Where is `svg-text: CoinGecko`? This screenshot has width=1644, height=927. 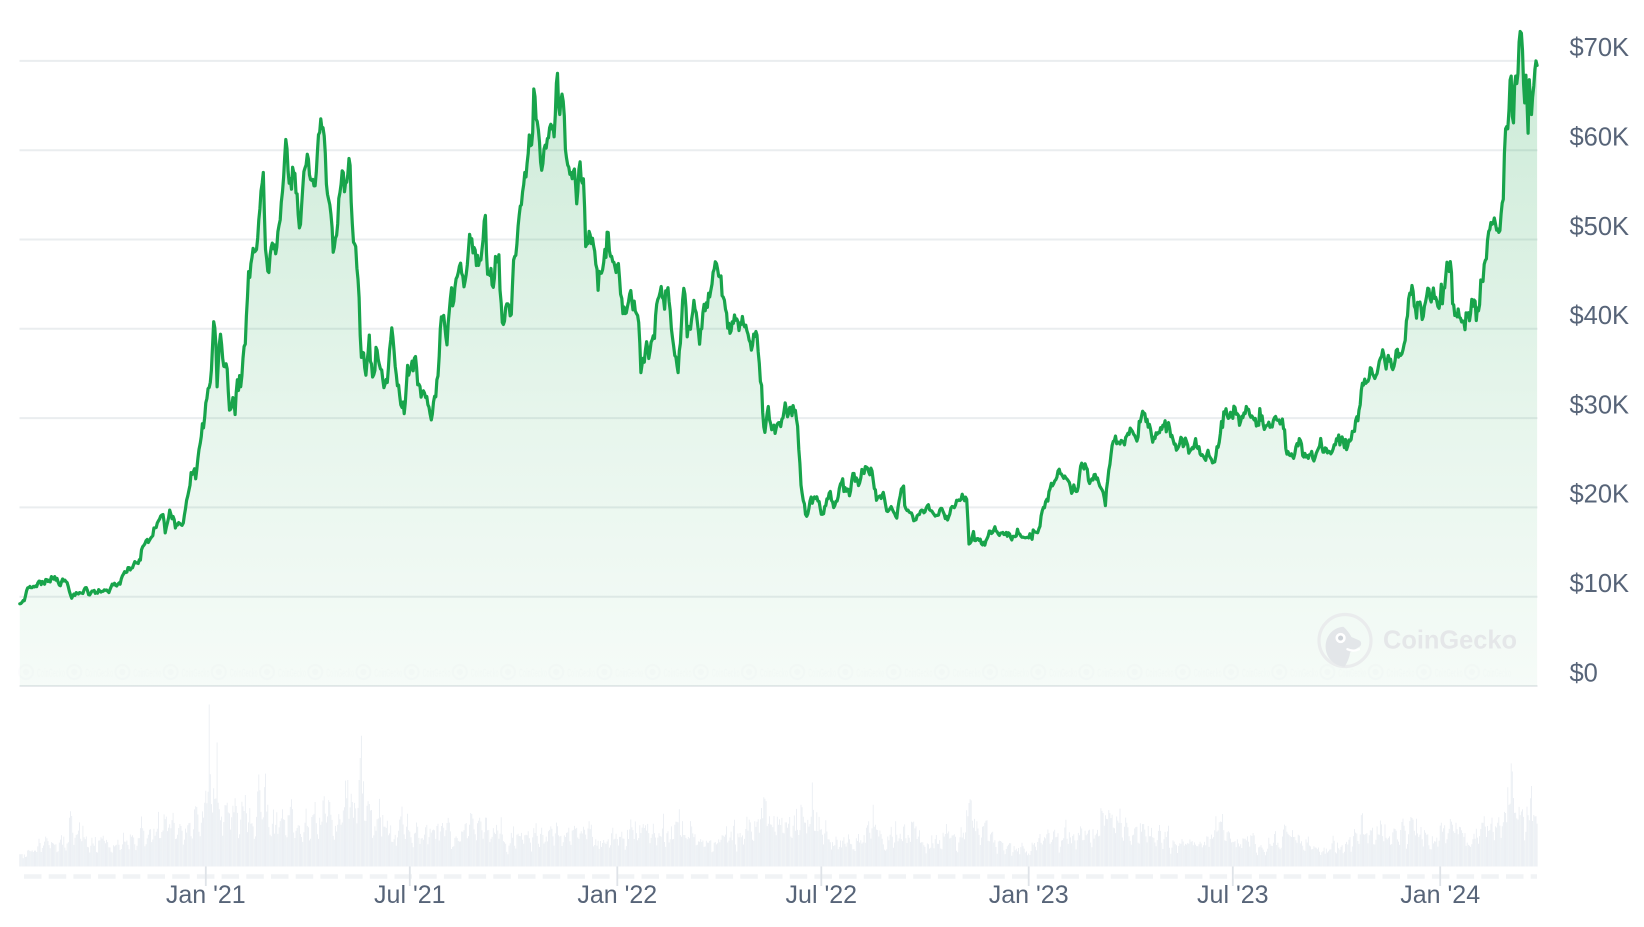
svg-text: CoinGecko is located at coordinates (1450, 640).